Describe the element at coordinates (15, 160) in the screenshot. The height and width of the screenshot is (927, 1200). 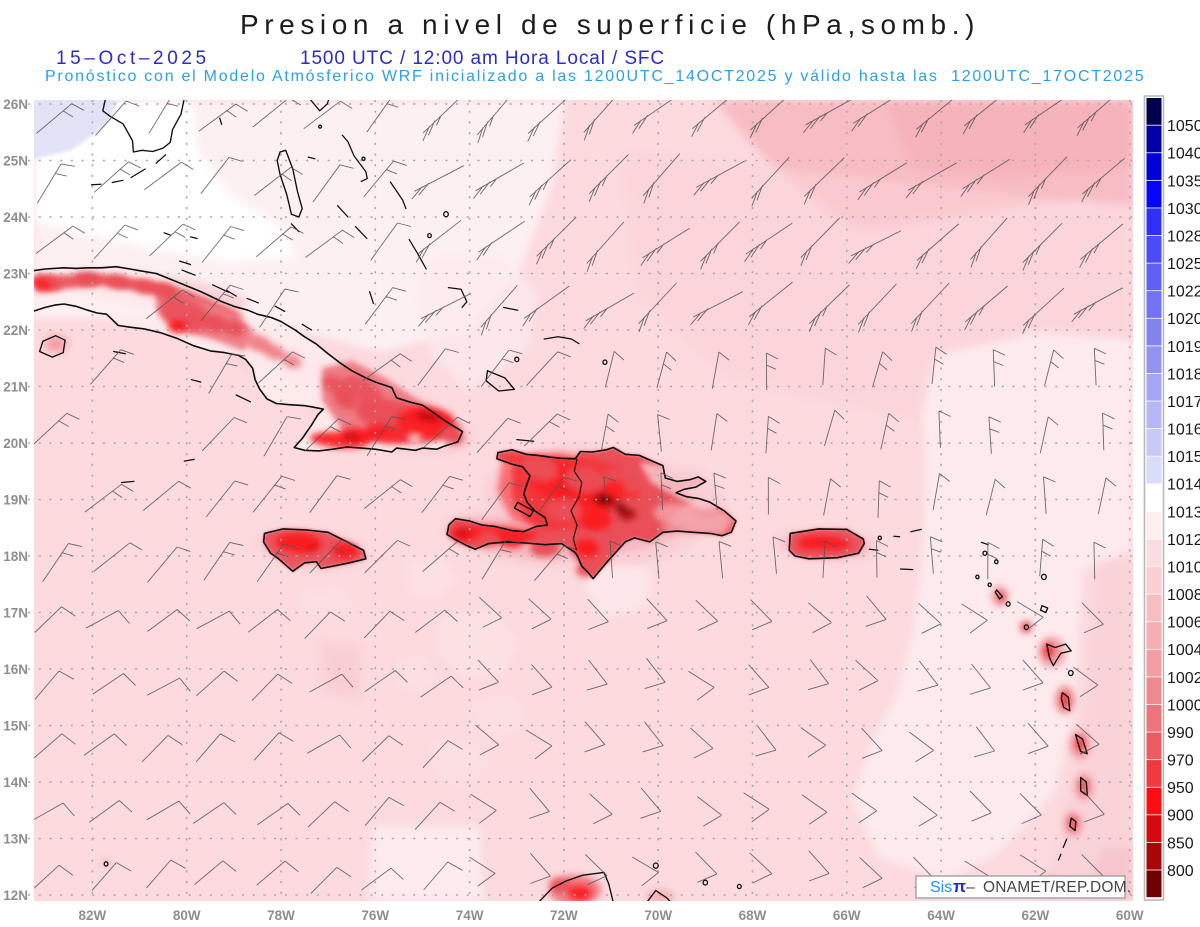
I see `svg-text: 25N` at that location.